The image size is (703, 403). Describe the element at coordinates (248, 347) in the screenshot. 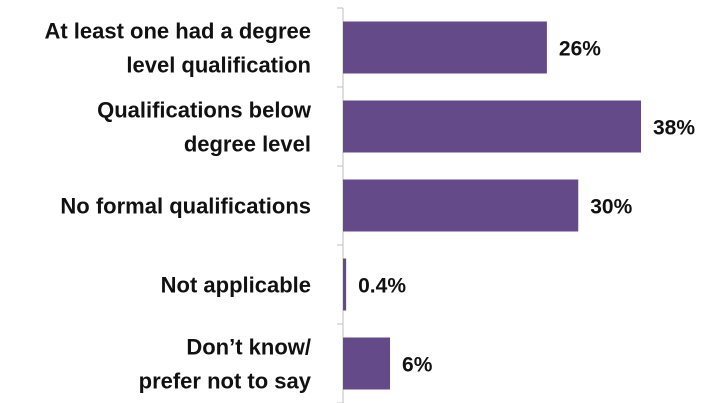

I see `category-label: Don’t know/` at that location.